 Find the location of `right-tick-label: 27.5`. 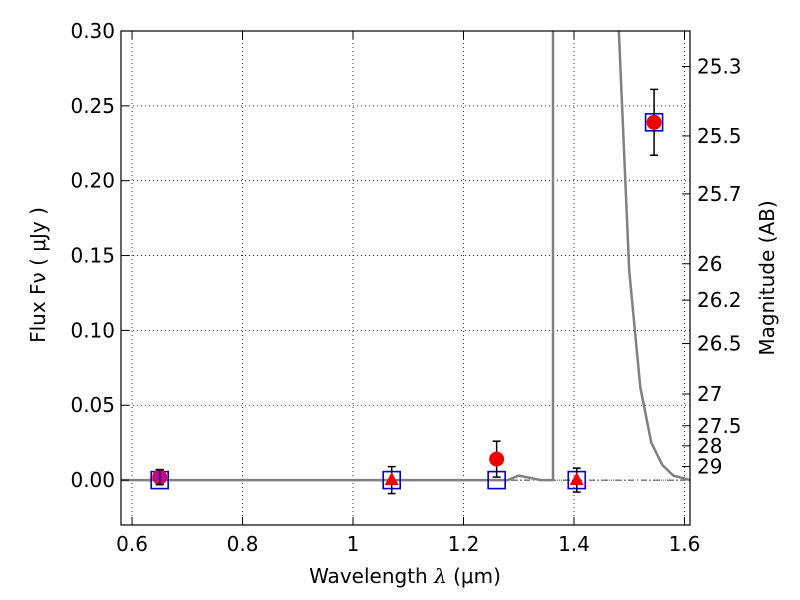

right-tick-label: 27.5 is located at coordinates (719, 426).